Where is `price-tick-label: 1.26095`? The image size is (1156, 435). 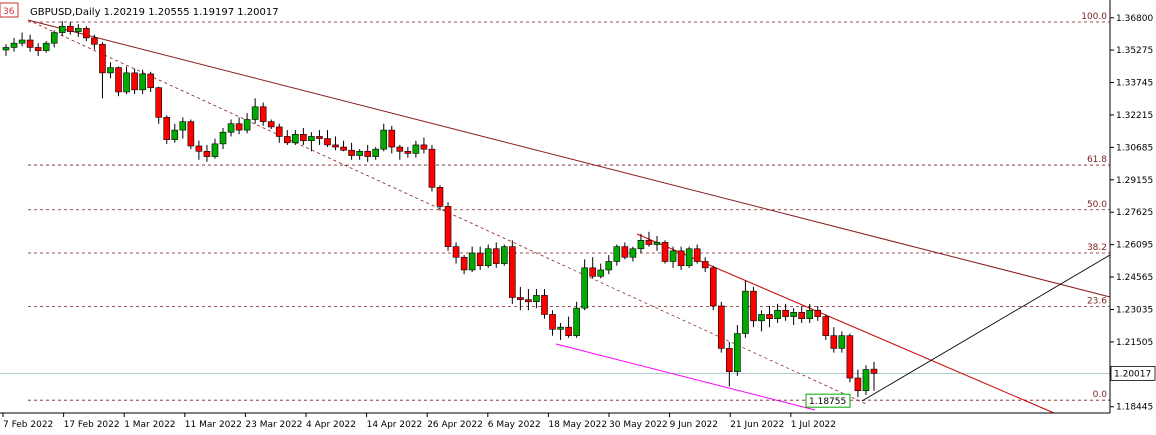 price-tick-label: 1.26095 is located at coordinates (1134, 246).